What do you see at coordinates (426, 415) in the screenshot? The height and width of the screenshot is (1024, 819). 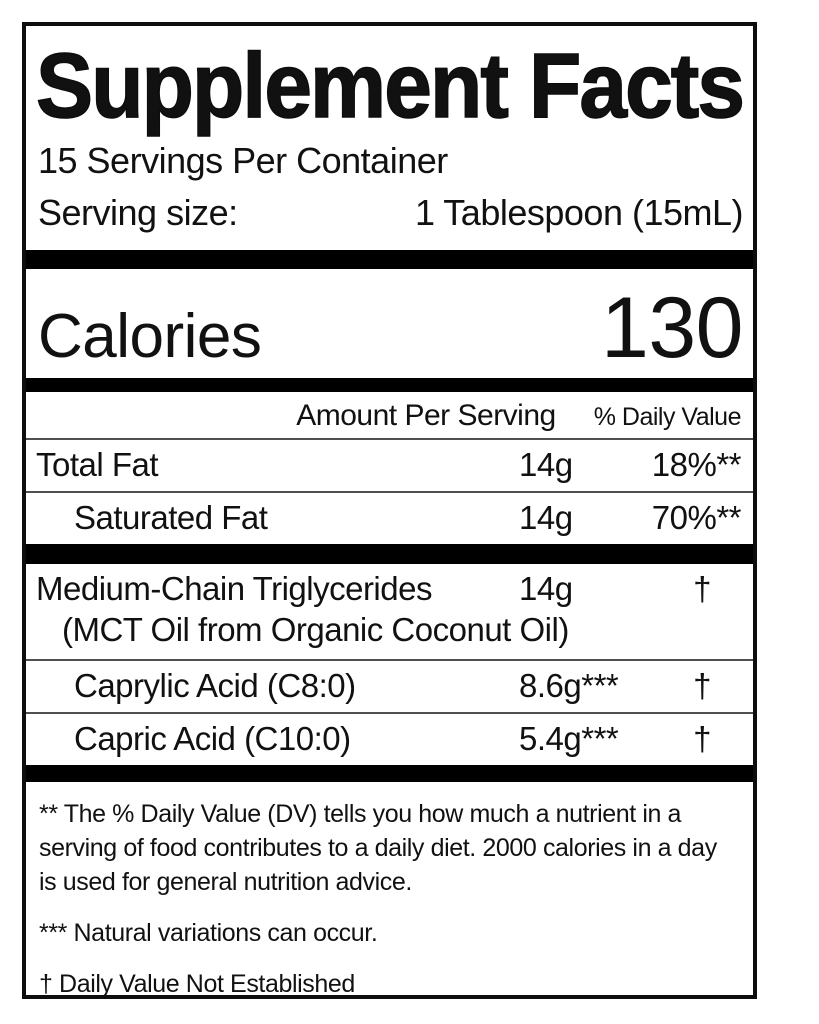 I see `amount-per-serving-header: Amount Per Serving` at bounding box center [426, 415].